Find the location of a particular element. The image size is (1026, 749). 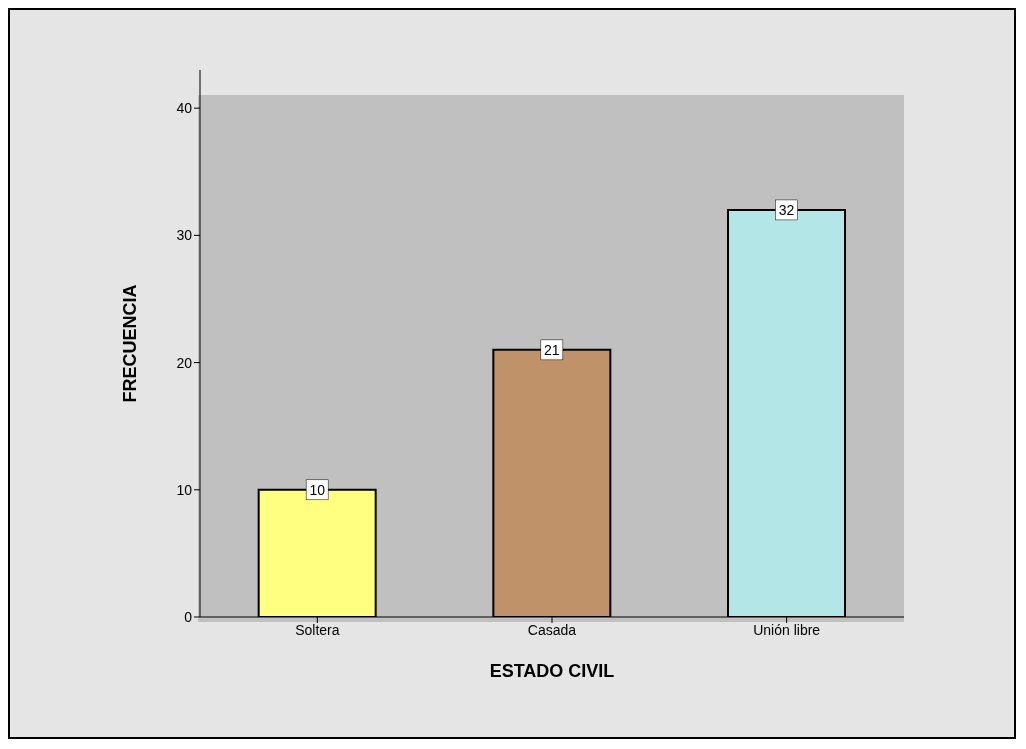

x-tick-label: Casada is located at coordinates (552, 629).